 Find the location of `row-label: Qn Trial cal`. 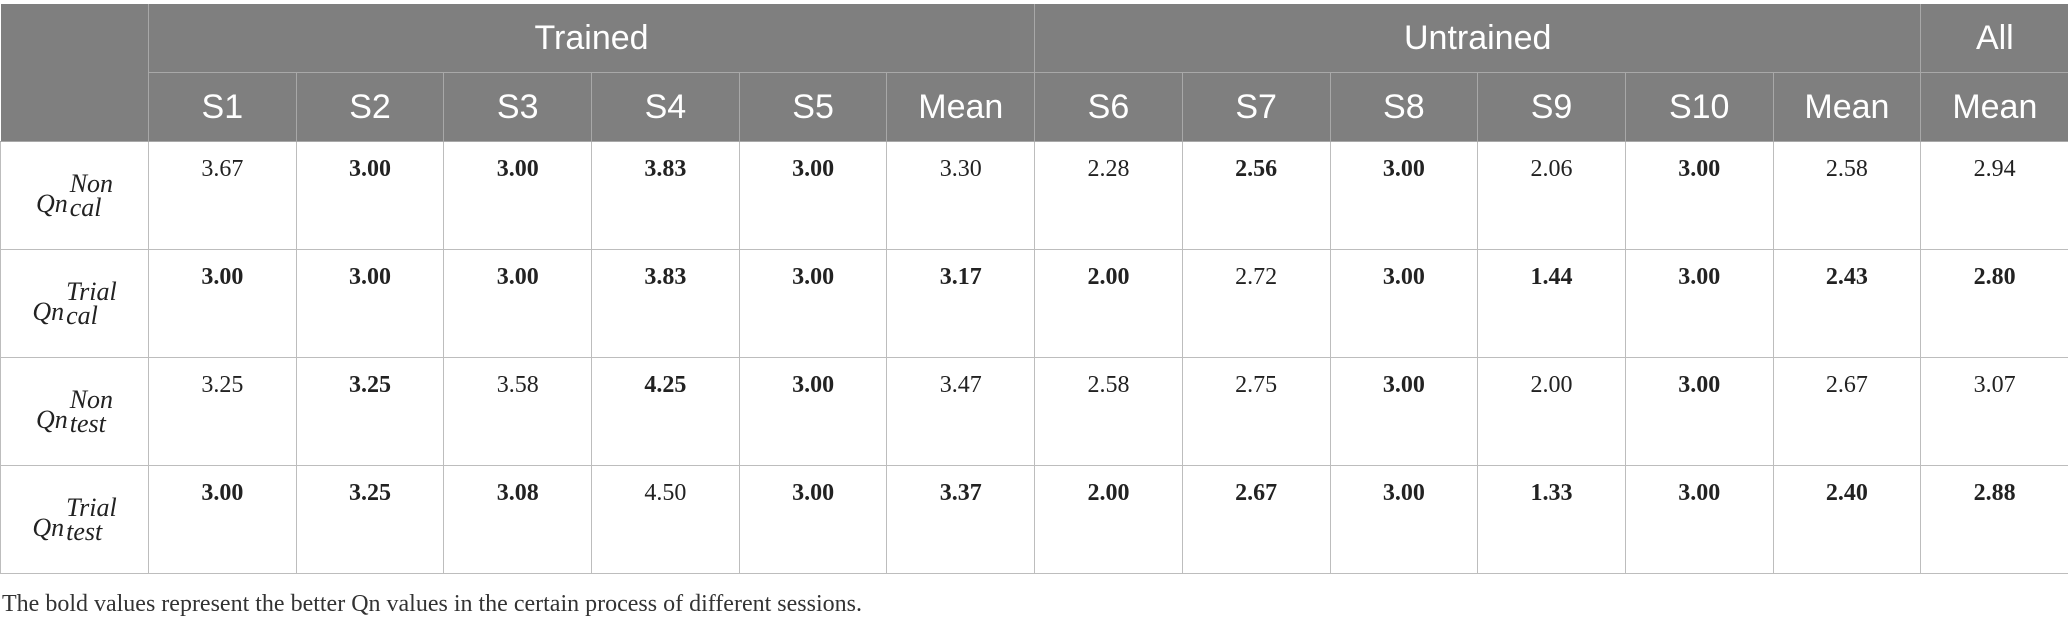

row-label: Qn Trial cal is located at coordinates (74, 303).